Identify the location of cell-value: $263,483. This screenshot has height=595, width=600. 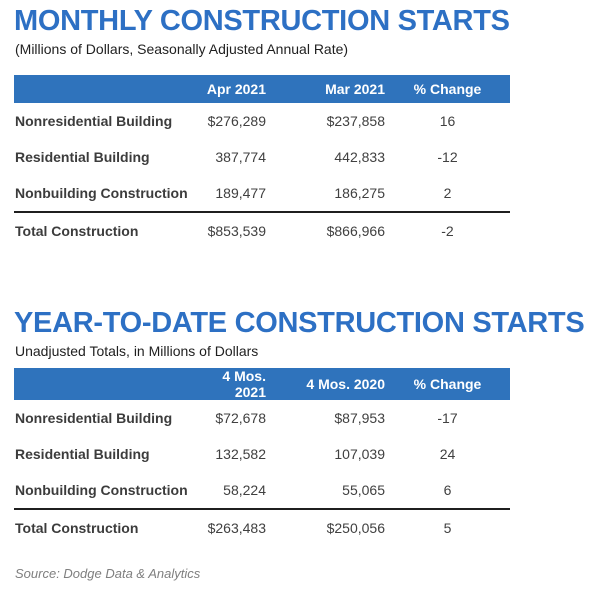
(227, 527).